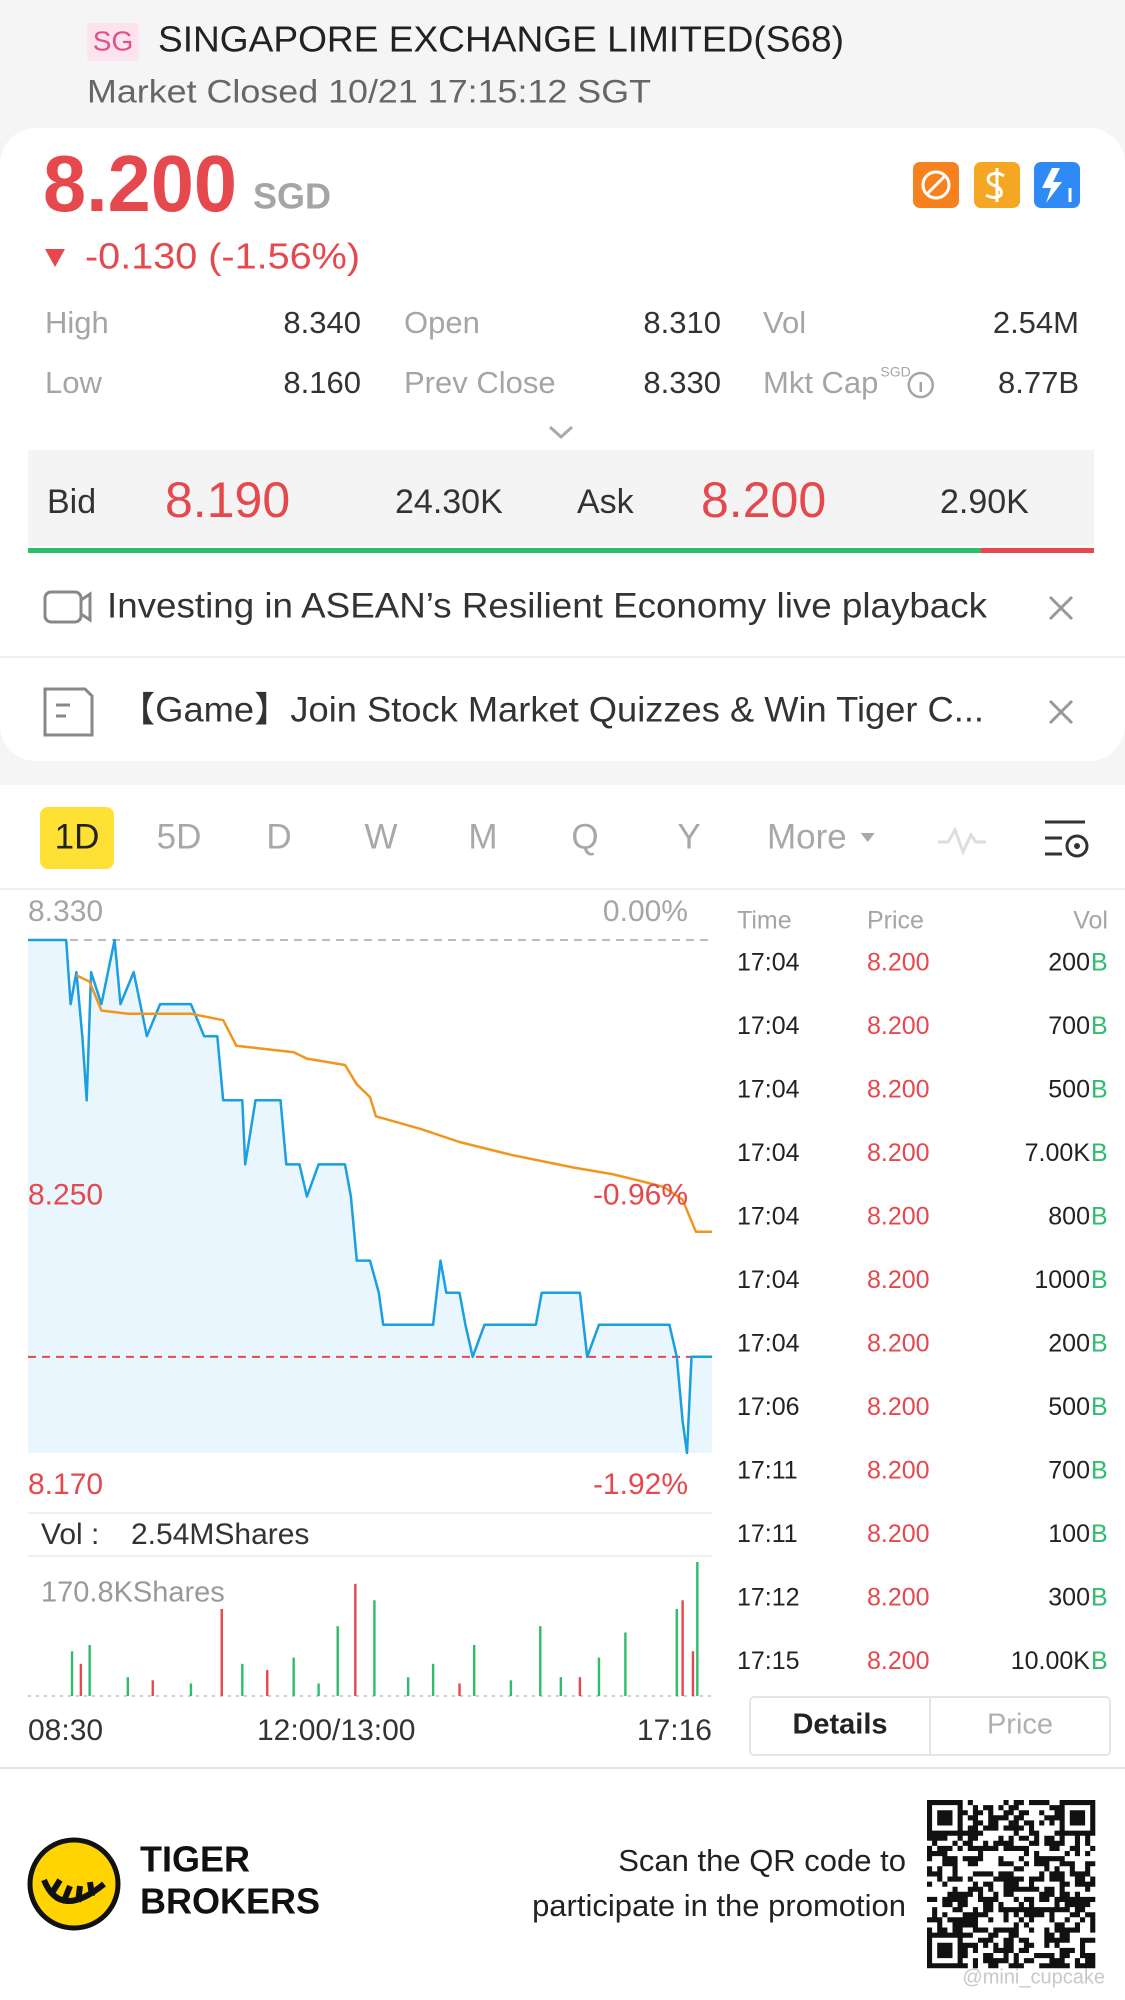 The image size is (1125, 2000). I want to click on indicator-icon, so click(962, 841).